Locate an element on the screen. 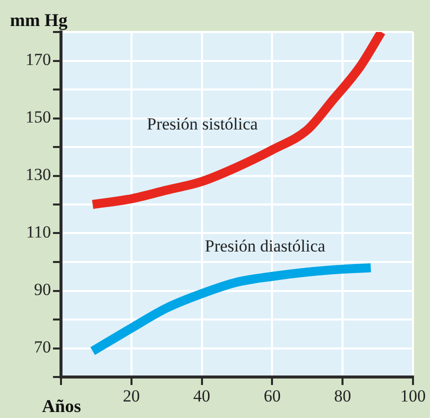 Image resolution: width=430 pixels, height=418 pixels. series-label: Presión sistólica is located at coordinates (202, 124).